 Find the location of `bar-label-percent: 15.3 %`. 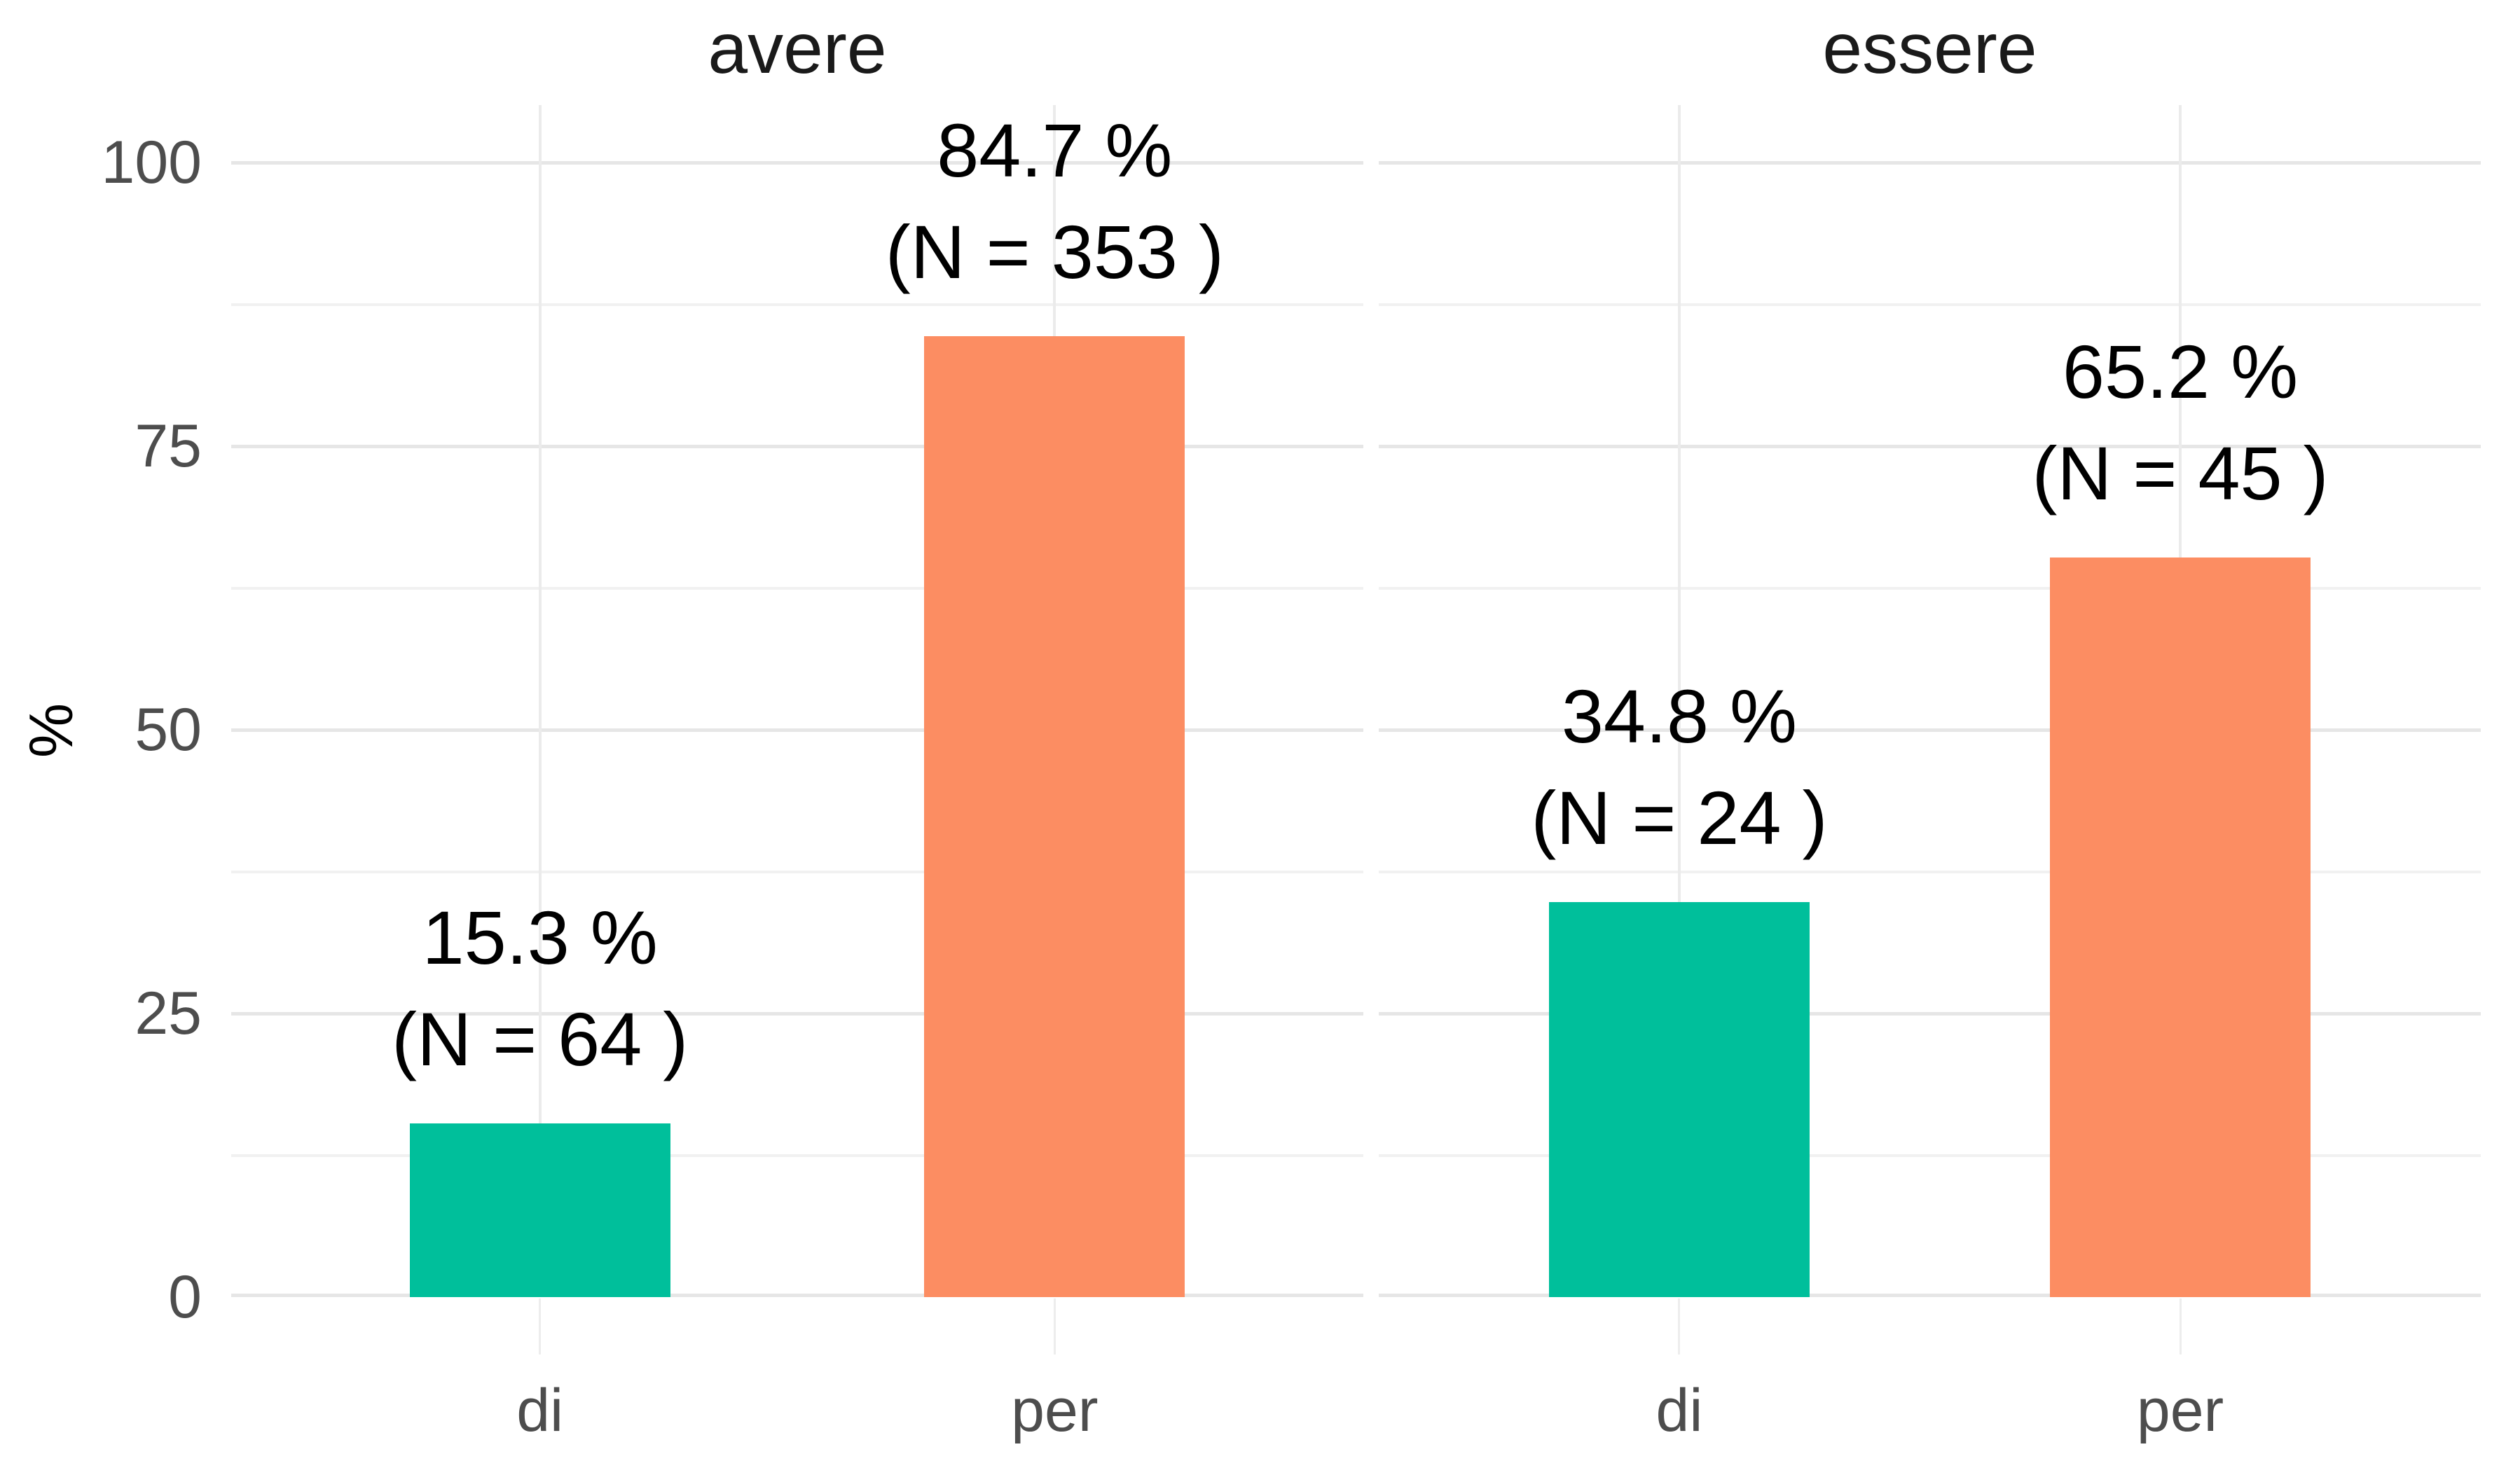

bar-label-percent: 15.3 % is located at coordinates (540, 938).